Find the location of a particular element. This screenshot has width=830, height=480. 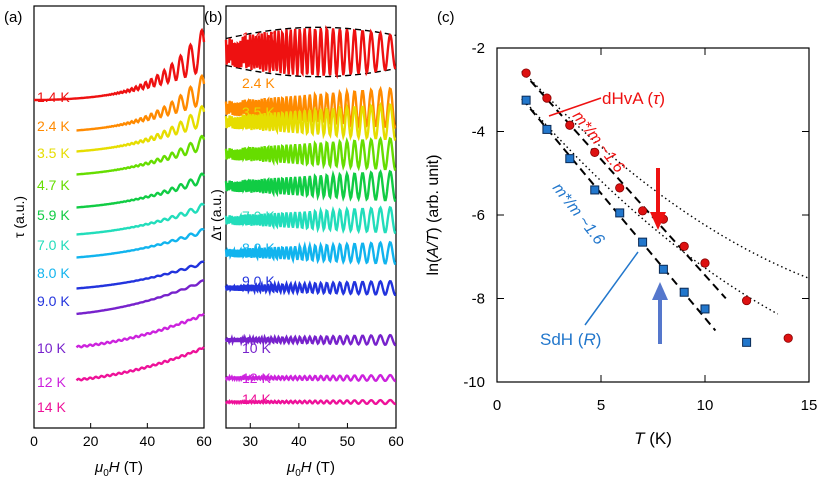

mass-label-red: m*/m ~1.6 is located at coordinates (598, 142).